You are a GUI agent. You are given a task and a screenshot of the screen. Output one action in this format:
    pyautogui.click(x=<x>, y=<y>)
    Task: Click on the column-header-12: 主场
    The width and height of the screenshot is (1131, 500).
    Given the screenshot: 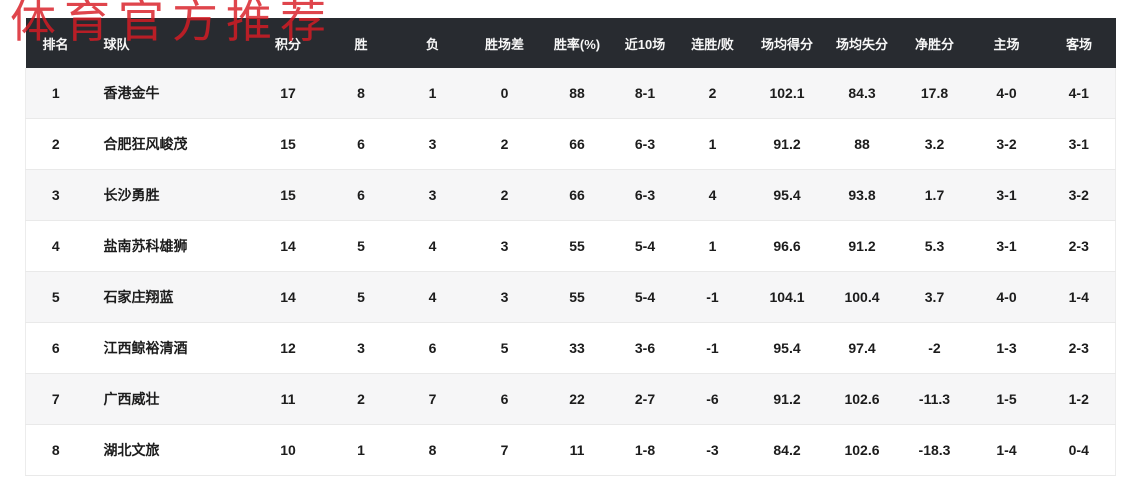 What is the action you would take?
    pyautogui.click(x=1006, y=43)
    